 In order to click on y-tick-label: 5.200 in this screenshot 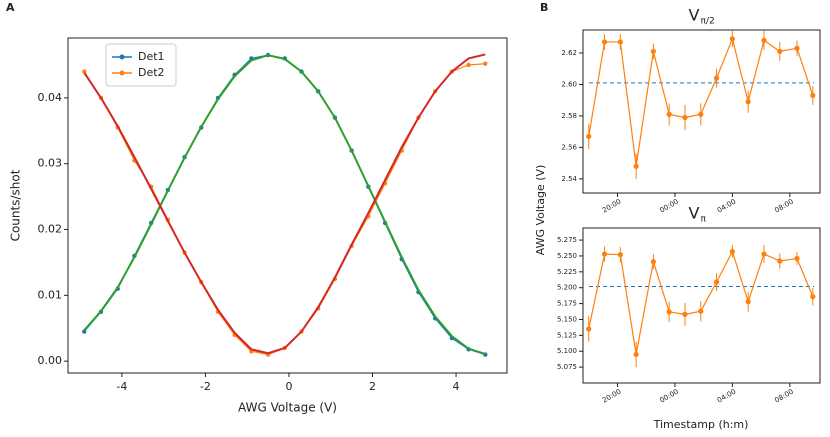, I will do `click(567, 288)`.